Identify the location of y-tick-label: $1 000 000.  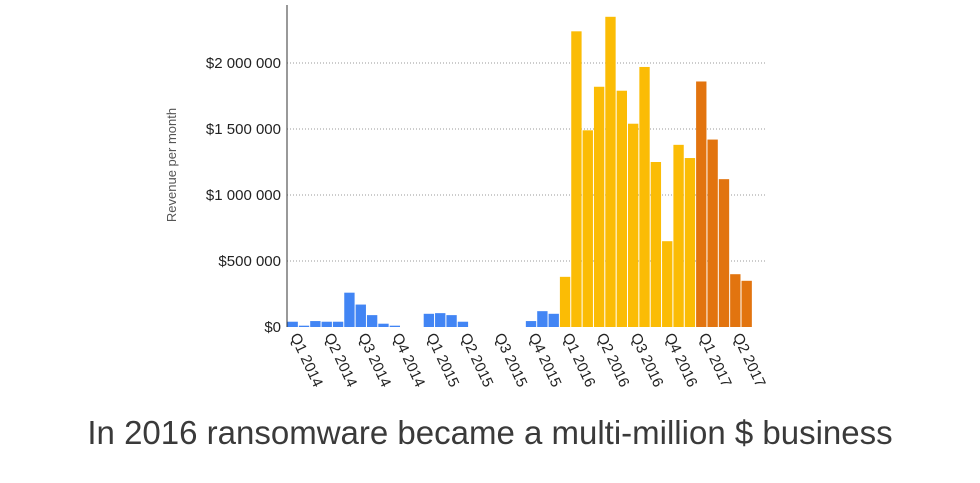
(243, 195).